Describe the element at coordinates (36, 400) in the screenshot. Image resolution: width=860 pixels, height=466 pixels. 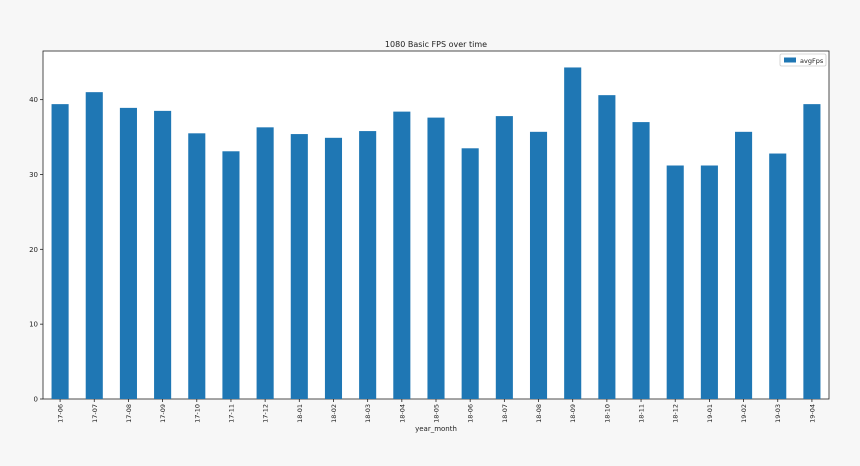
I see `y-tick-label: 0` at that location.